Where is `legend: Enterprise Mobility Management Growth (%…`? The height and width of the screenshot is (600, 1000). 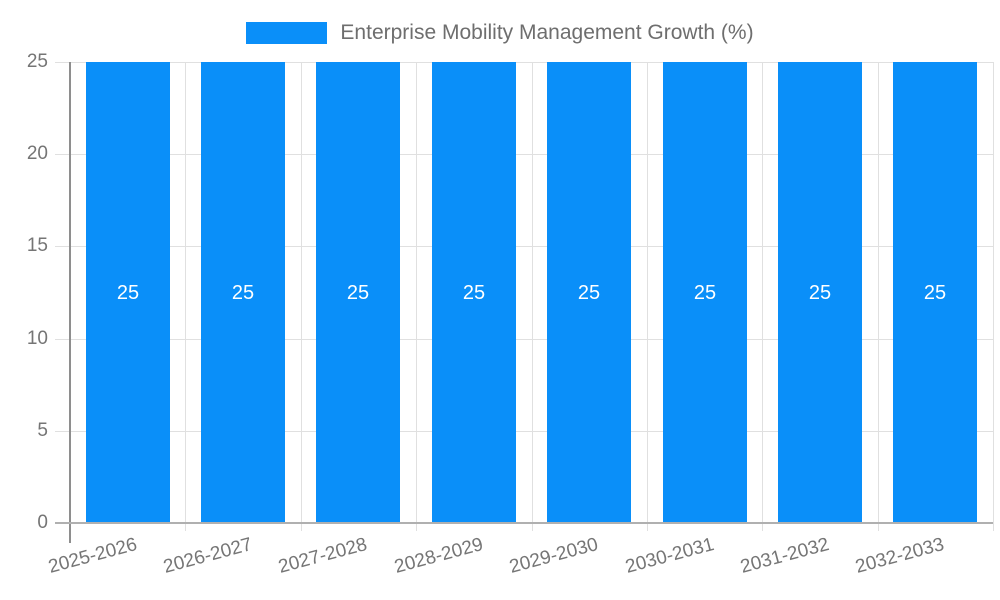 legend: Enterprise Mobility Management Growth (%… is located at coordinates (500, 33).